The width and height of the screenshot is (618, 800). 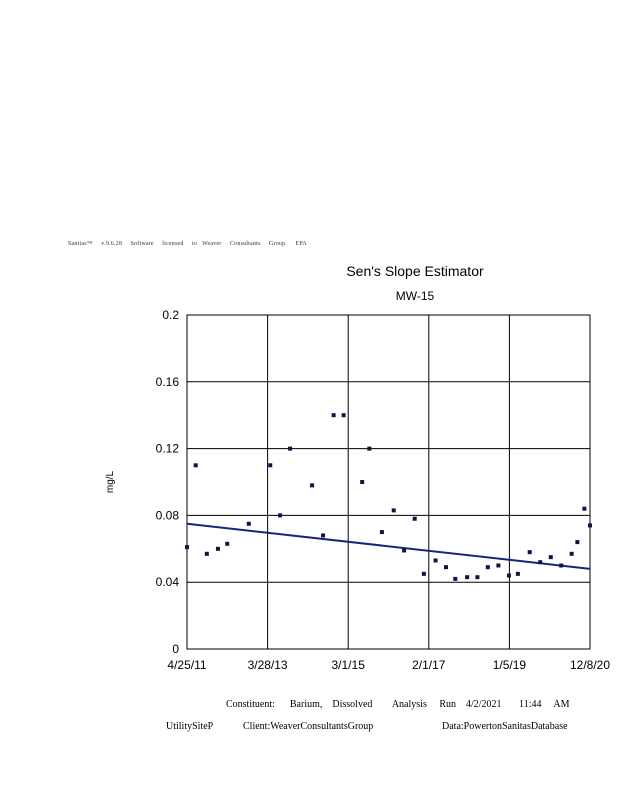 What do you see at coordinates (110, 481) in the screenshot?
I see `y-axis-label: mg/L` at bounding box center [110, 481].